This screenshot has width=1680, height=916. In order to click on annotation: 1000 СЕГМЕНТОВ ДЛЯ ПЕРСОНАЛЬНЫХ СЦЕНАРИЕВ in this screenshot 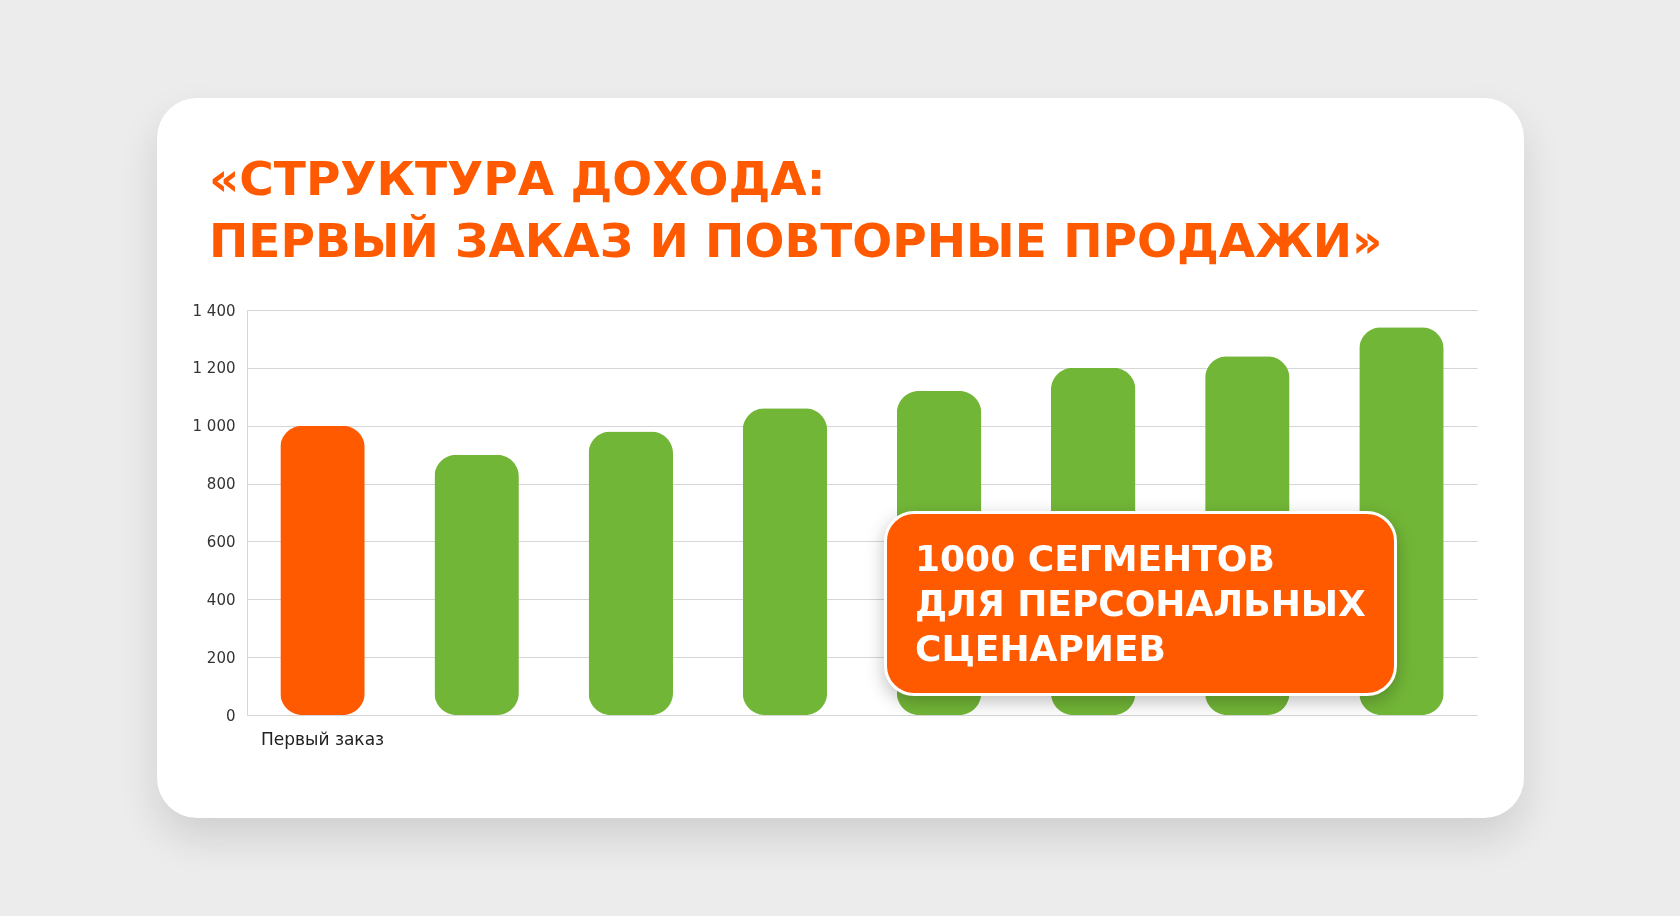, I will do `click(1140, 603)`.